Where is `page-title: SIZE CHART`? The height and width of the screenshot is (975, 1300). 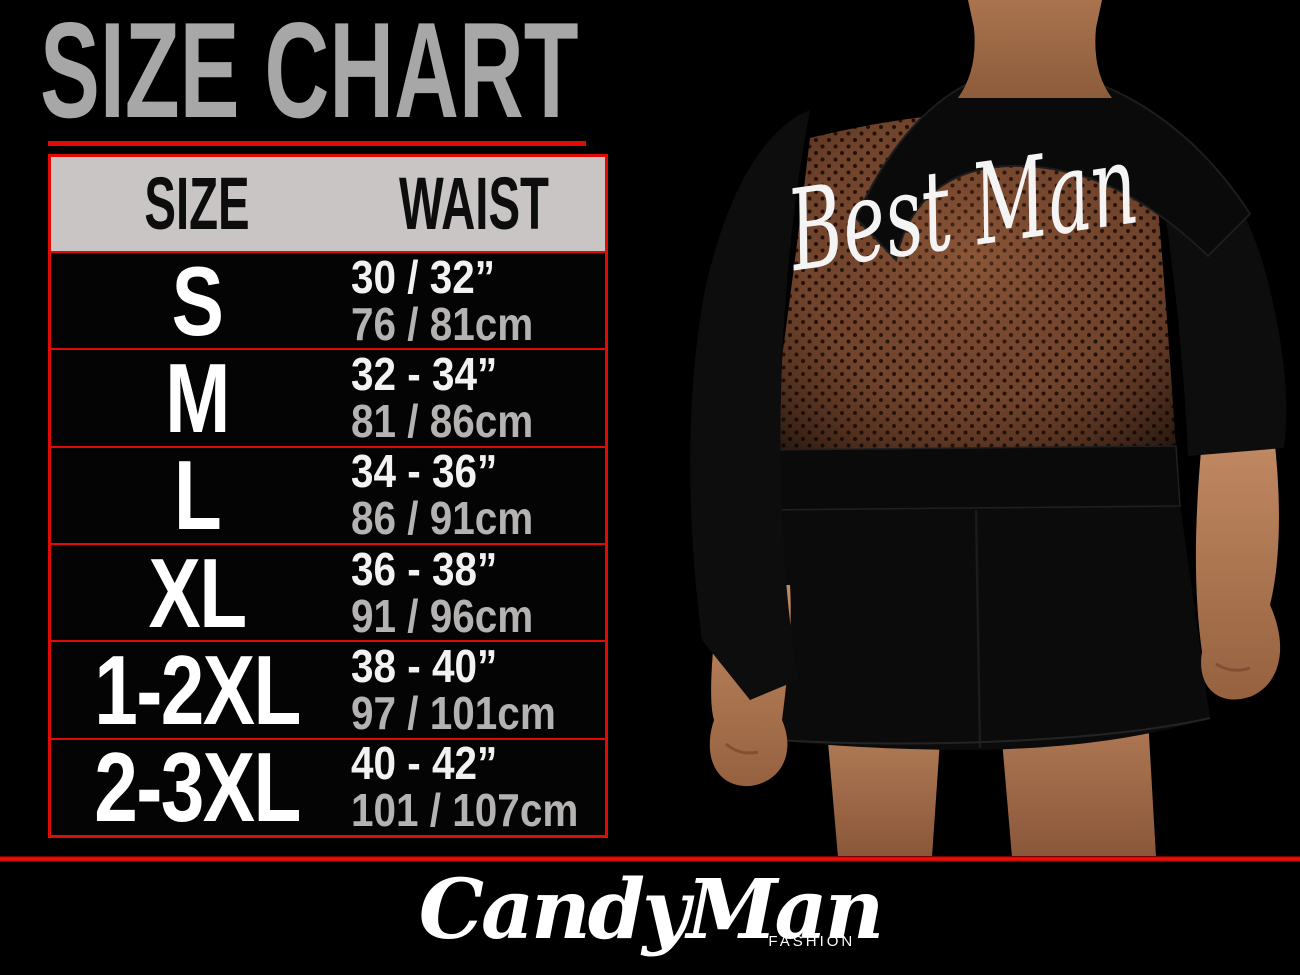
page-title: SIZE CHART is located at coordinates (309, 73).